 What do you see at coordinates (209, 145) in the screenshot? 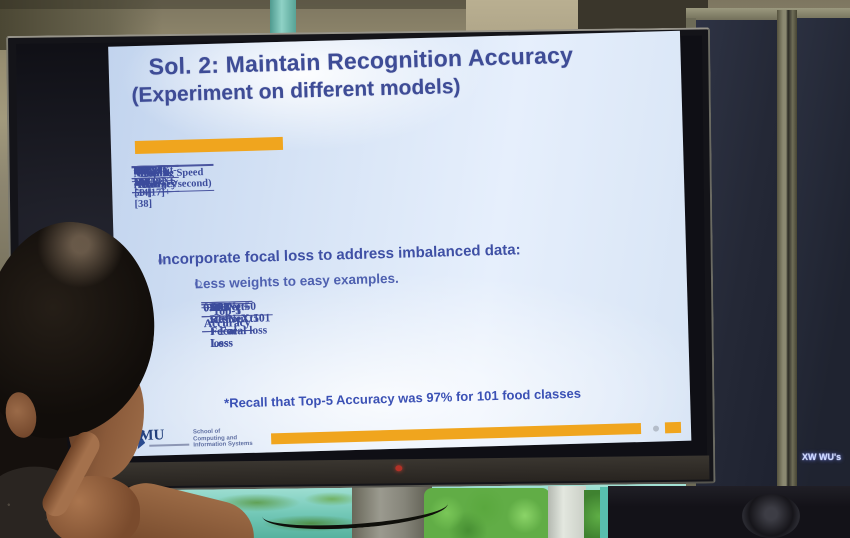
I see `accent-bar-top` at bounding box center [209, 145].